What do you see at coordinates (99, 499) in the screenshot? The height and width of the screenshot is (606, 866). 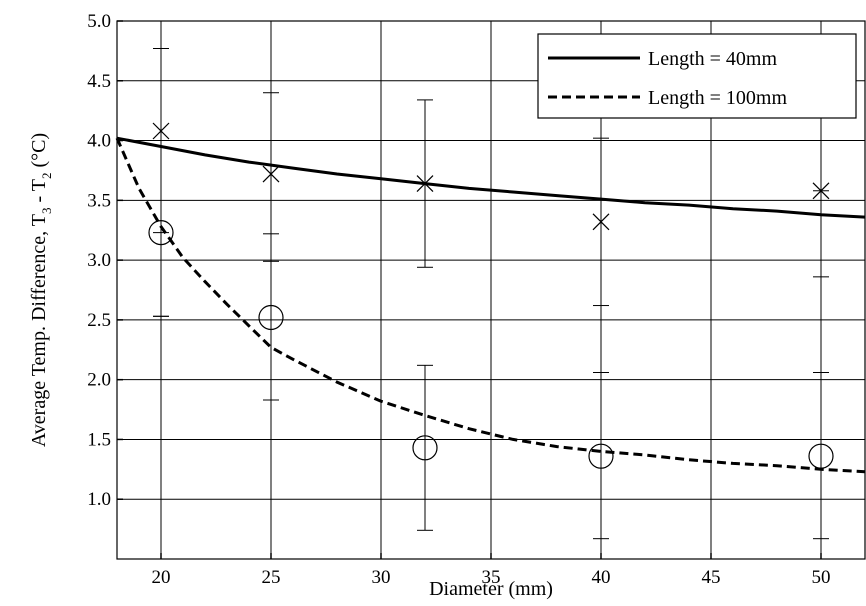 I see `y-tick-label: 1.0` at bounding box center [99, 499].